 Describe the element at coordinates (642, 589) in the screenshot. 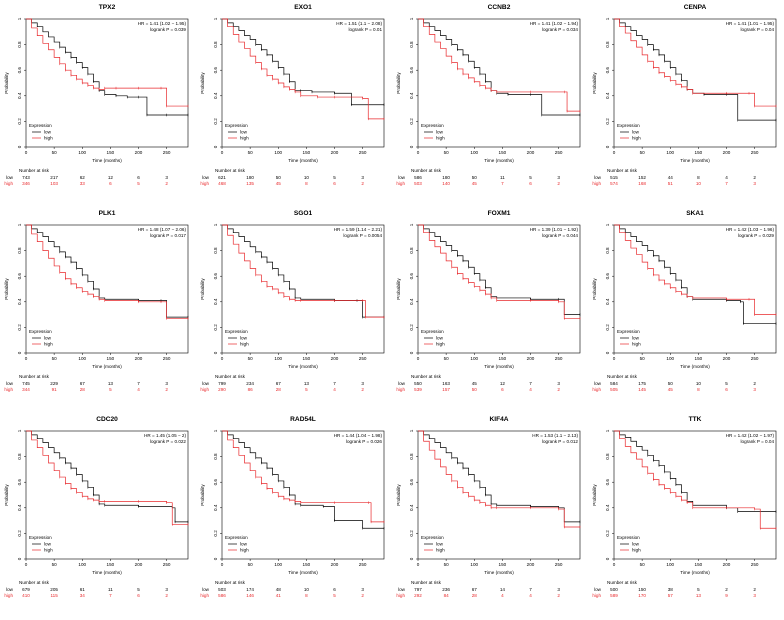

I see `risk-count-low: 150` at that location.